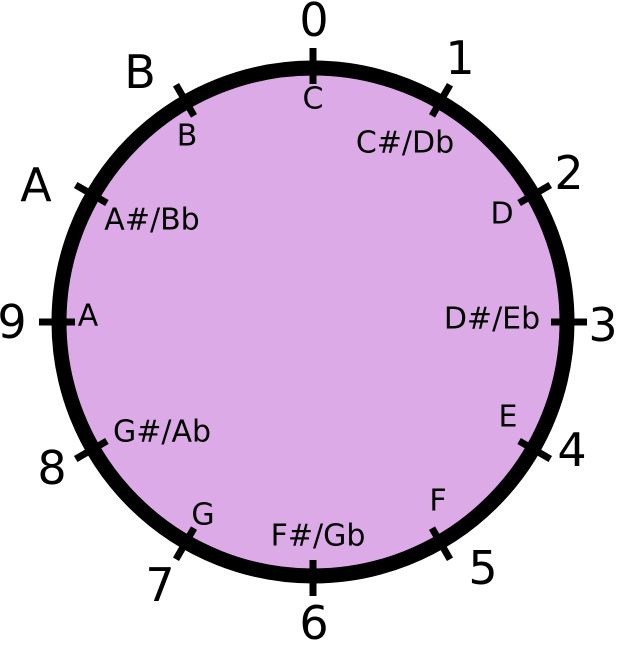 The width and height of the screenshot is (617, 646). Describe the element at coordinates (482, 568) in the screenshot. I see `position-number-label: 5` at that location.